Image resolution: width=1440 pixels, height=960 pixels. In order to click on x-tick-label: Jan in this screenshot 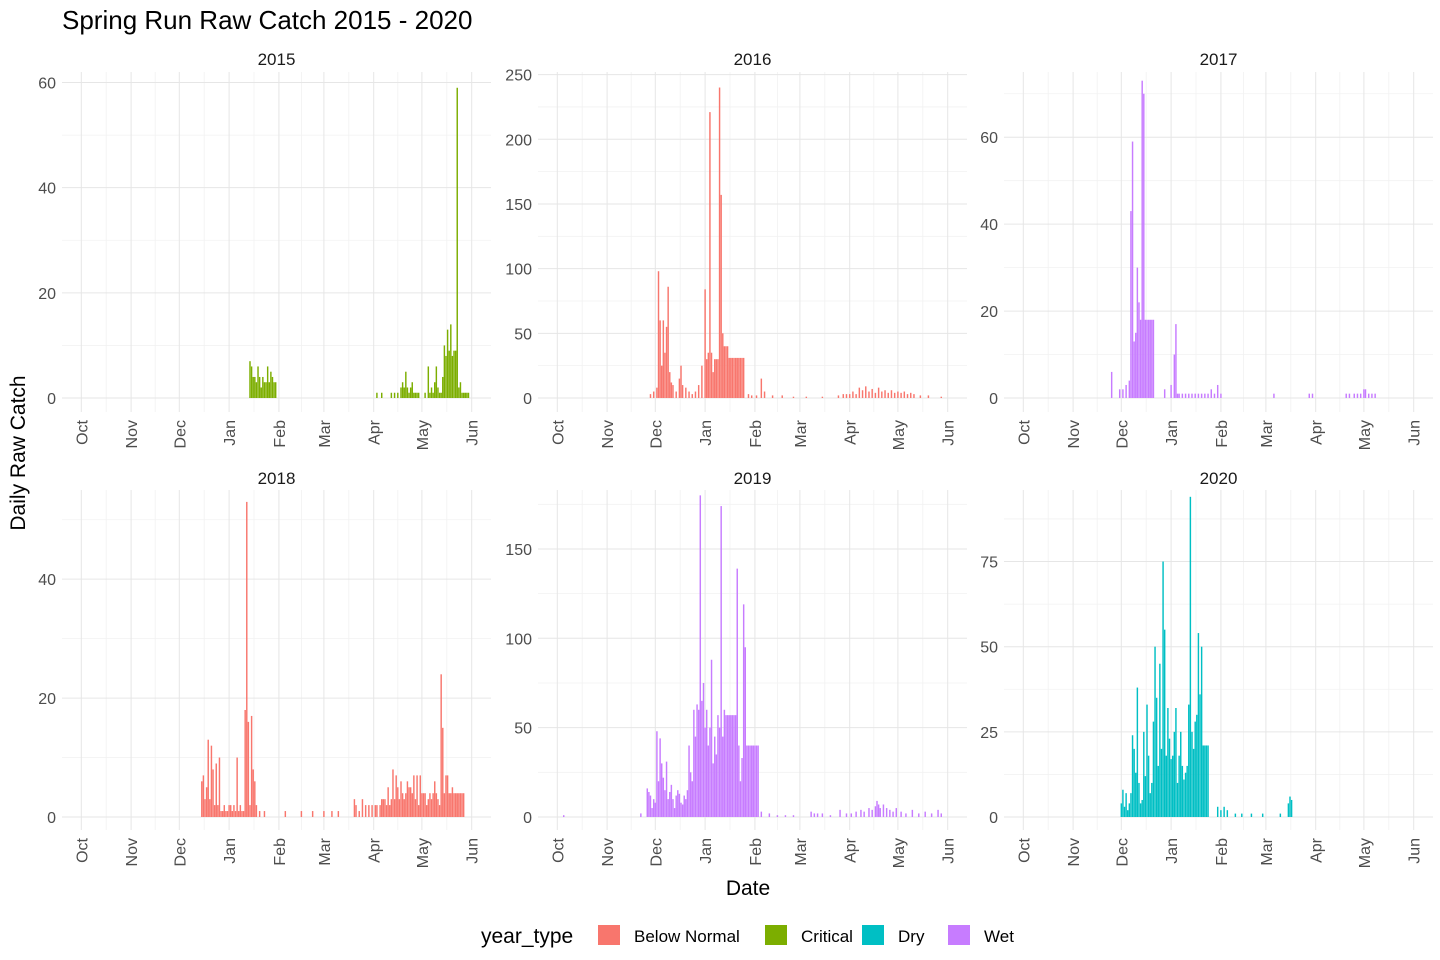, I will do `click(1172, 433)`.